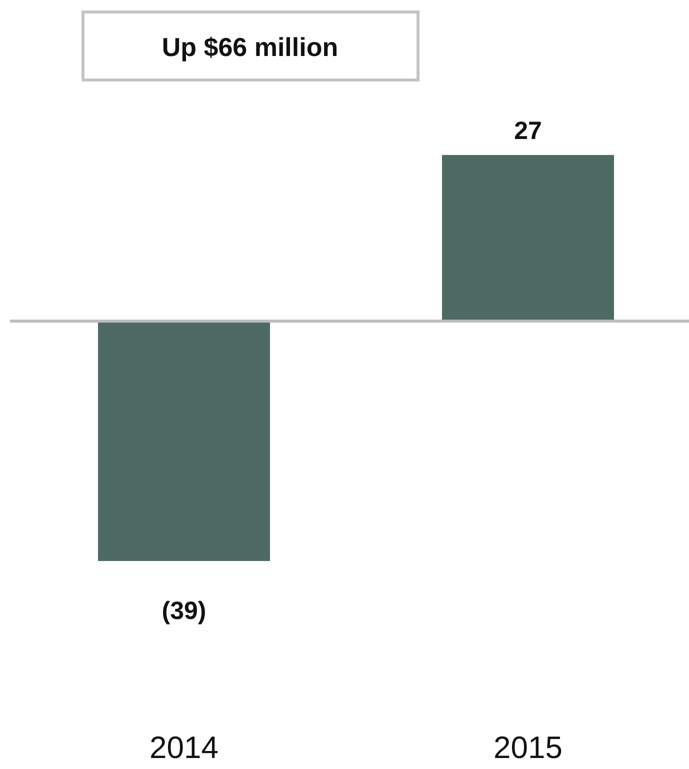  I want to click on x-tick-label: 2015, so click(528, 747).